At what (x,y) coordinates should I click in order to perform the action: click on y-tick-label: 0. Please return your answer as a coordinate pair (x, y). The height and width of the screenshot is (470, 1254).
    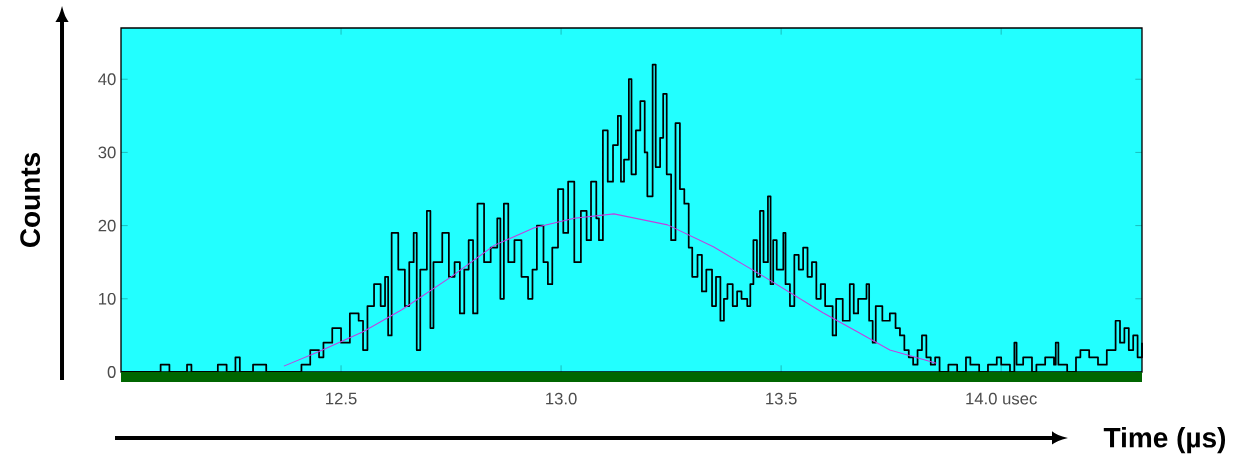
    Looking at the image, I should click on (111, 372).